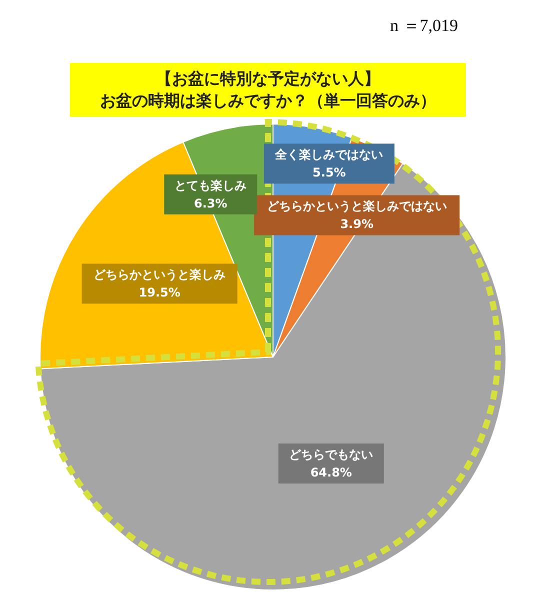  I want to click on data-label: 3.9%, so click(357, 224).